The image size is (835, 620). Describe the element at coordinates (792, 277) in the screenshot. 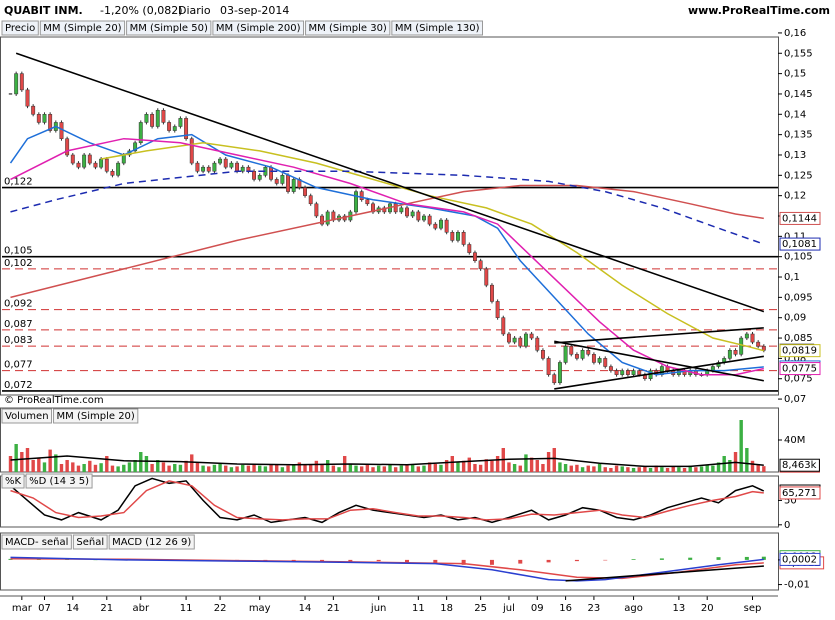

I see `y-tick-label: 0,1` at that location.